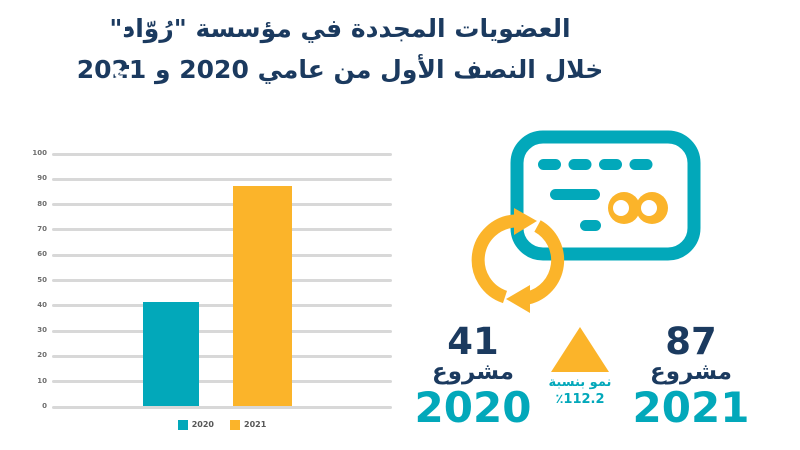 Image resolution: width=800 pixels, height=450 pixels. I want to click on growth-label: نمو بنسبة, so click(580, 382).